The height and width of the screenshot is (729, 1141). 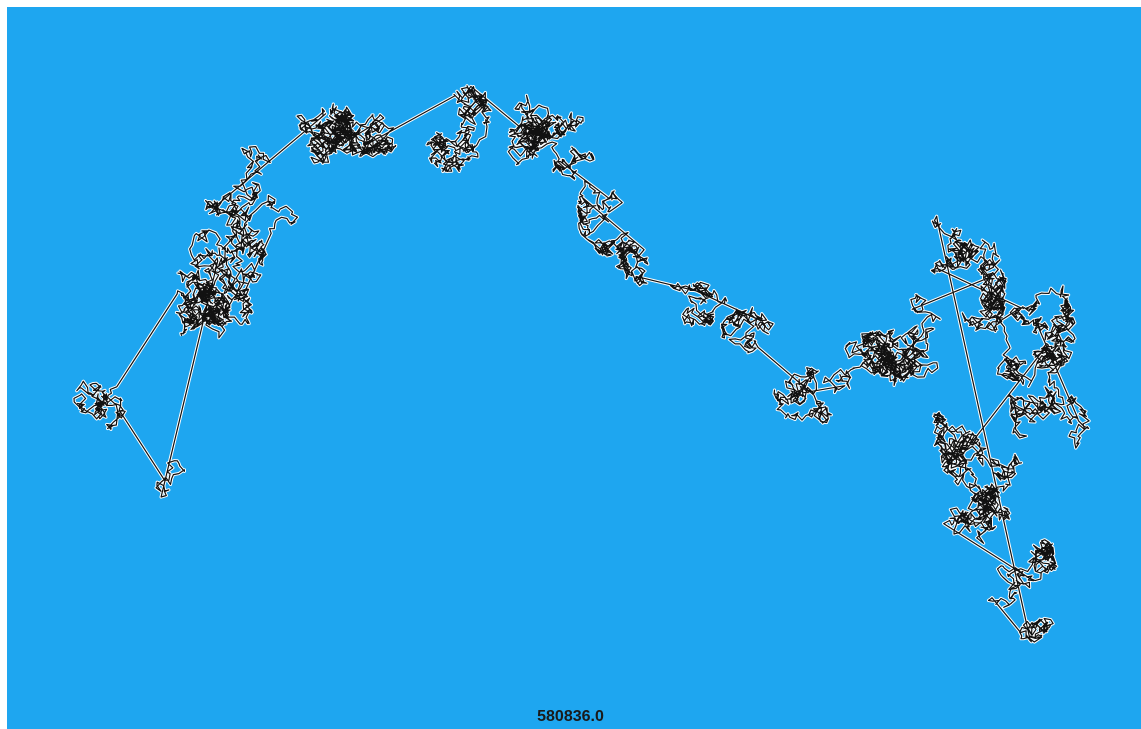 What do you see at coordinates (570, 716) in the screenshot?
I see `tour-length-score: 580836.0` at bounding box center [570, 716].